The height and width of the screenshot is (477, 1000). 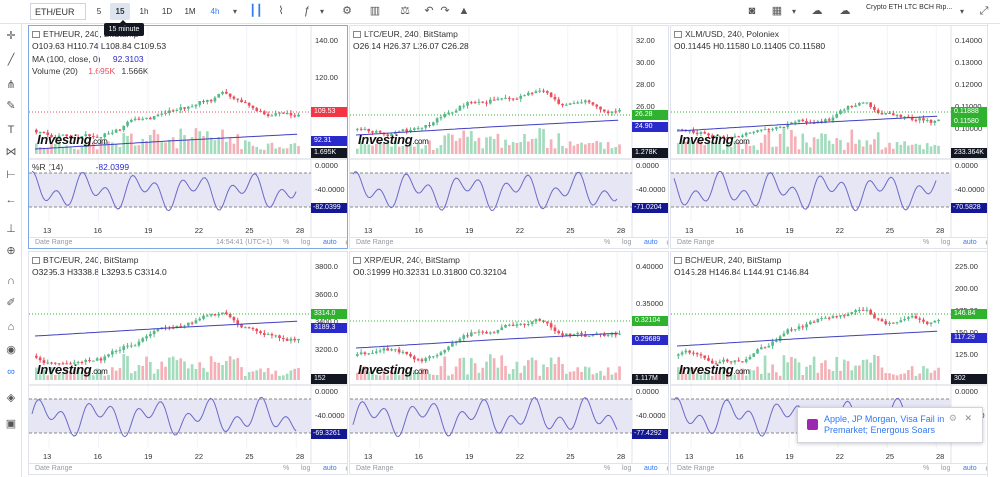 I want to click on interval-5m-button: 5, so click(x=99, y=11).